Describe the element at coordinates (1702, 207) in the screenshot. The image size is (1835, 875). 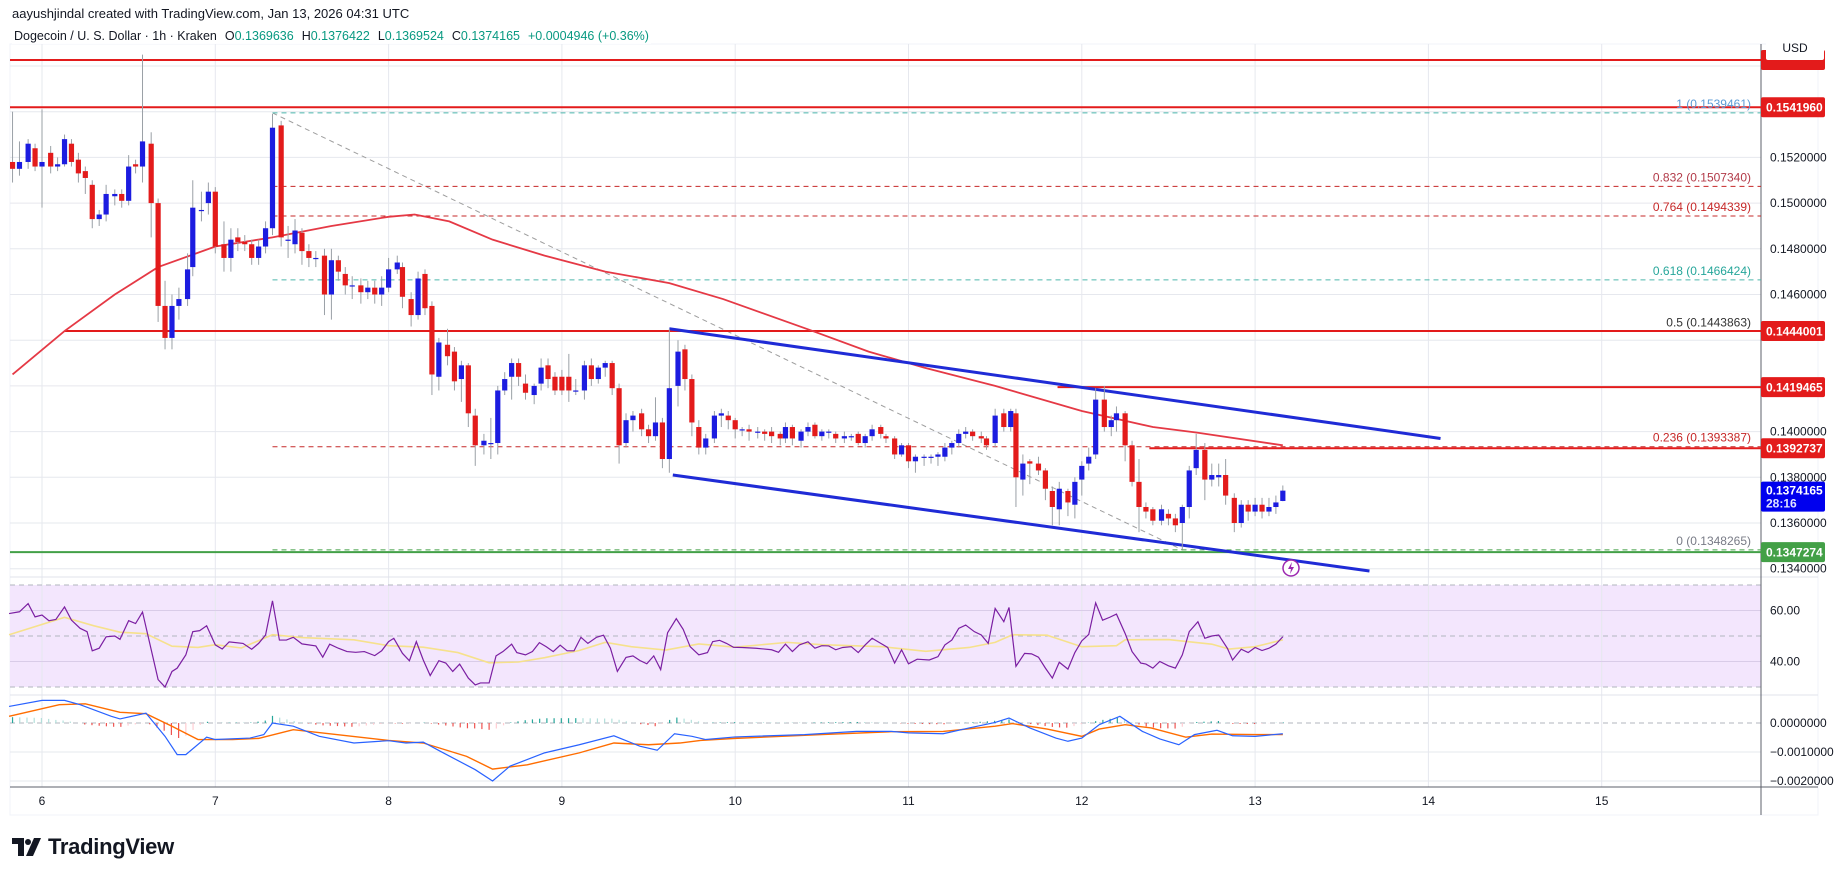
I see `fib-level-label: 0.764 (0.1494339)` at that location.